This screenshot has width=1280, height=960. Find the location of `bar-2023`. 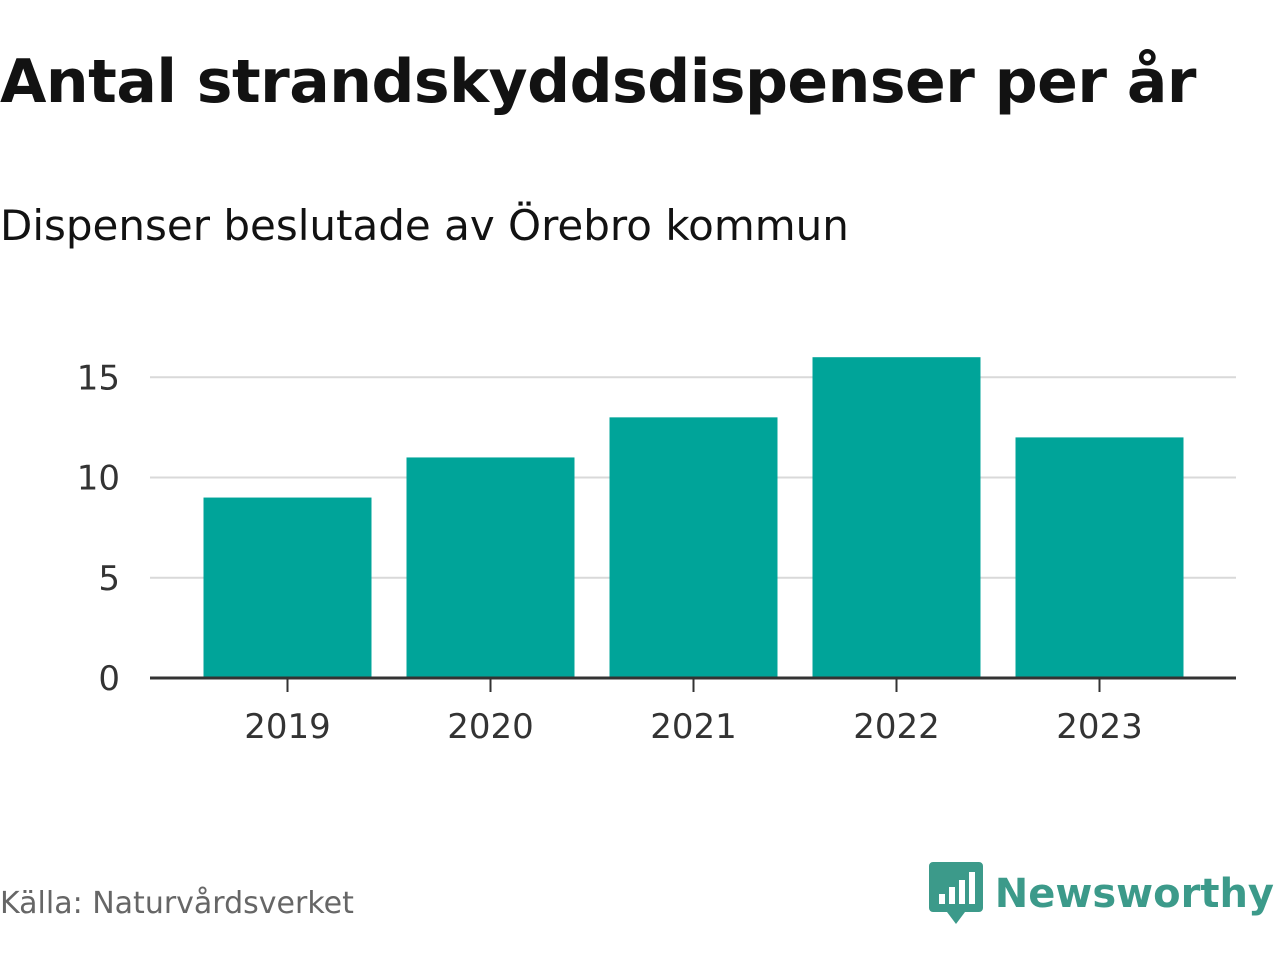

bar-2023 is located at coordinates (1099, 557).